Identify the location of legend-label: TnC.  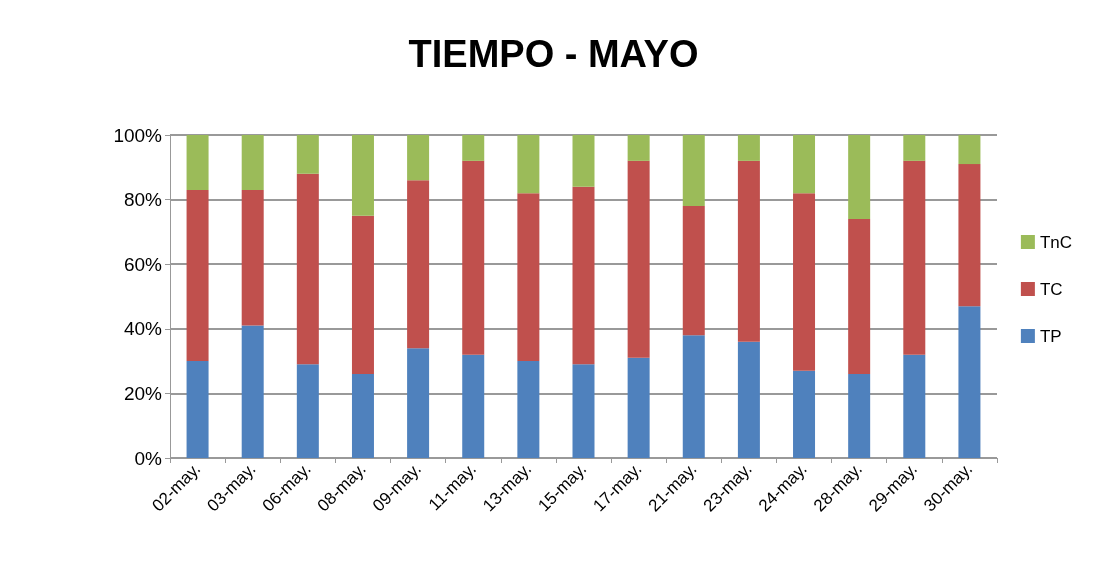
(1056, 242).